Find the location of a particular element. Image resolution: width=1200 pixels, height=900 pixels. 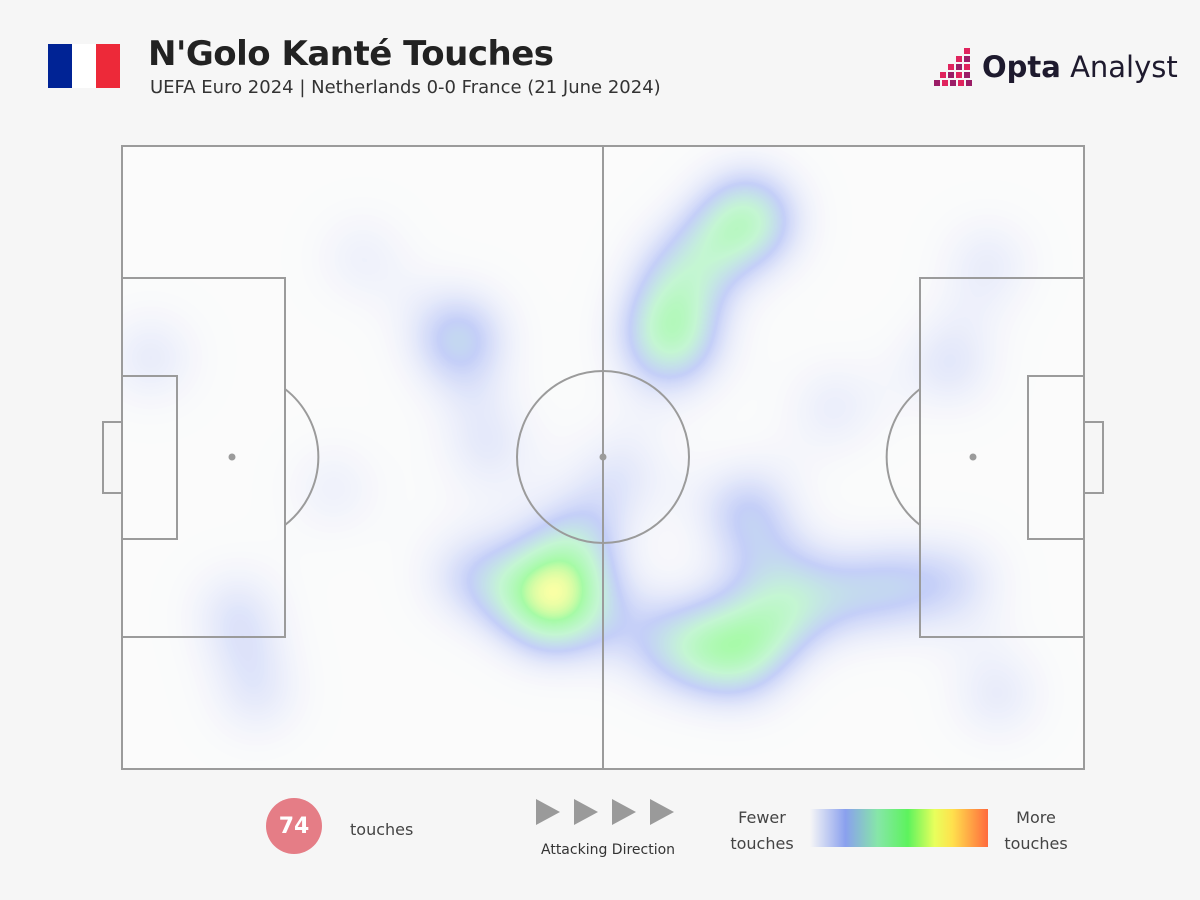

center-circle is located at coordinates (603, 457).